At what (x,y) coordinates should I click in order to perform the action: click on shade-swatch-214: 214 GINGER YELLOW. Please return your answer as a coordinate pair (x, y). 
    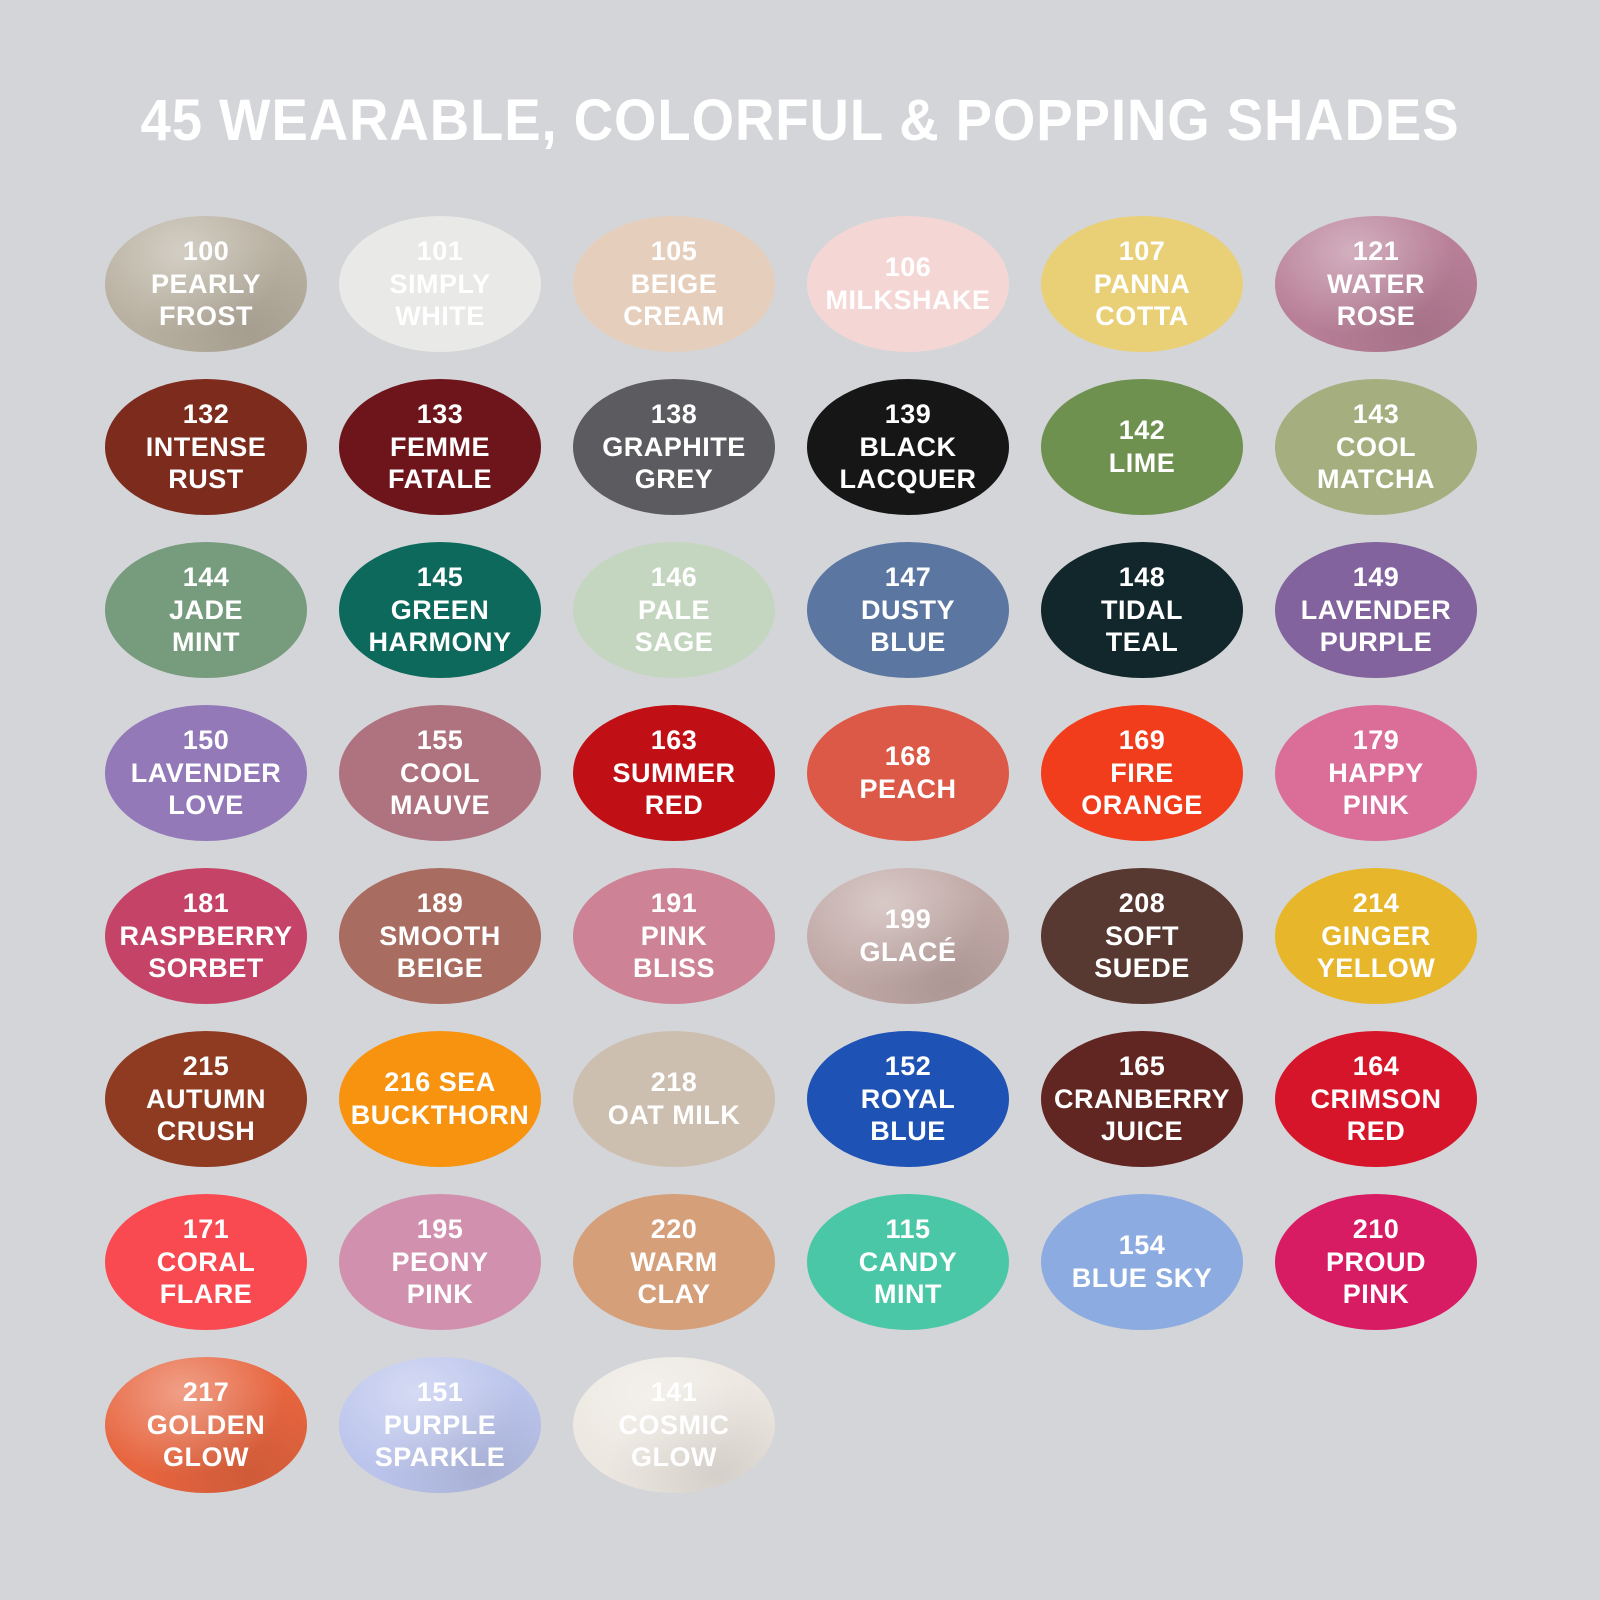
    Looking at the image, I should click on (1376, 936).